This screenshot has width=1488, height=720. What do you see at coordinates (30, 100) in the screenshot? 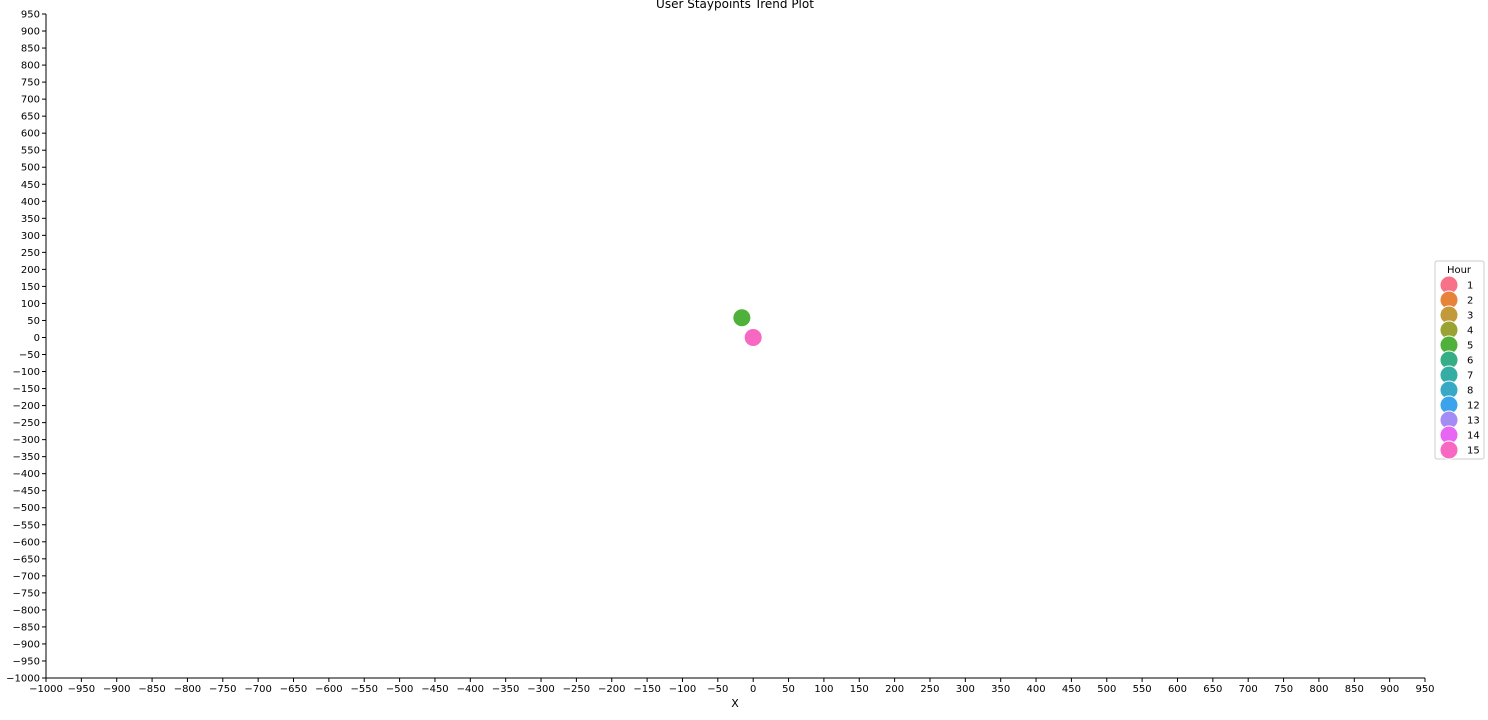
I see `y-tick-label: 700` at bounding box center [30, 100].